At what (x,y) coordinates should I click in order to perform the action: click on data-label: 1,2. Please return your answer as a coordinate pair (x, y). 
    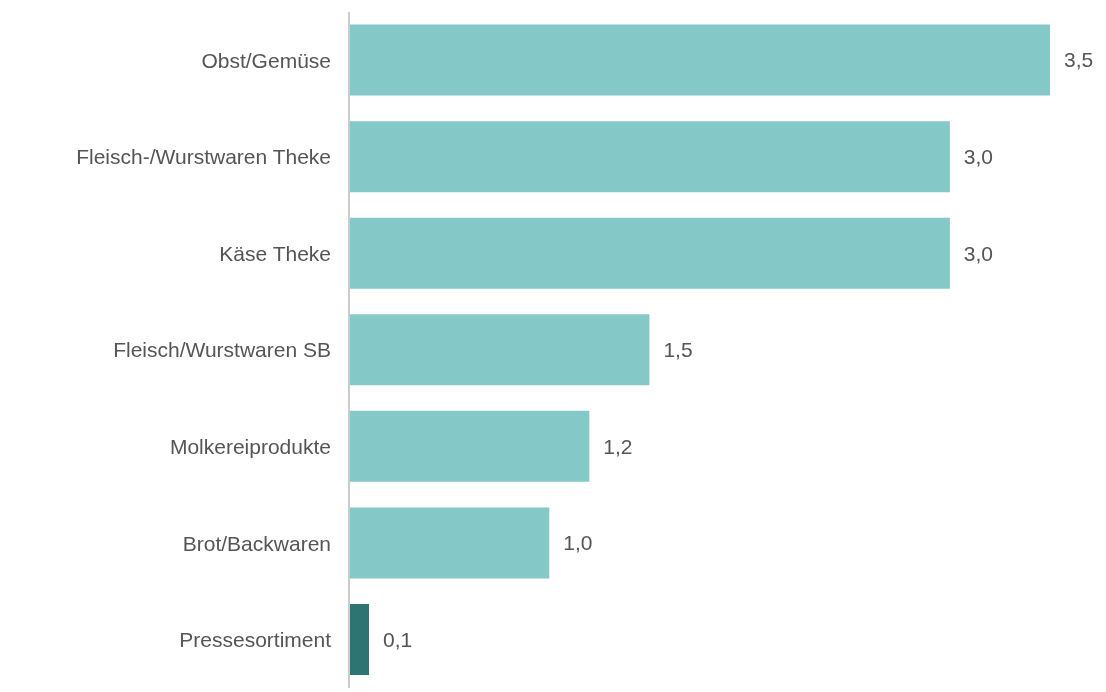
    Looking at the image, I should click on (618, 446).